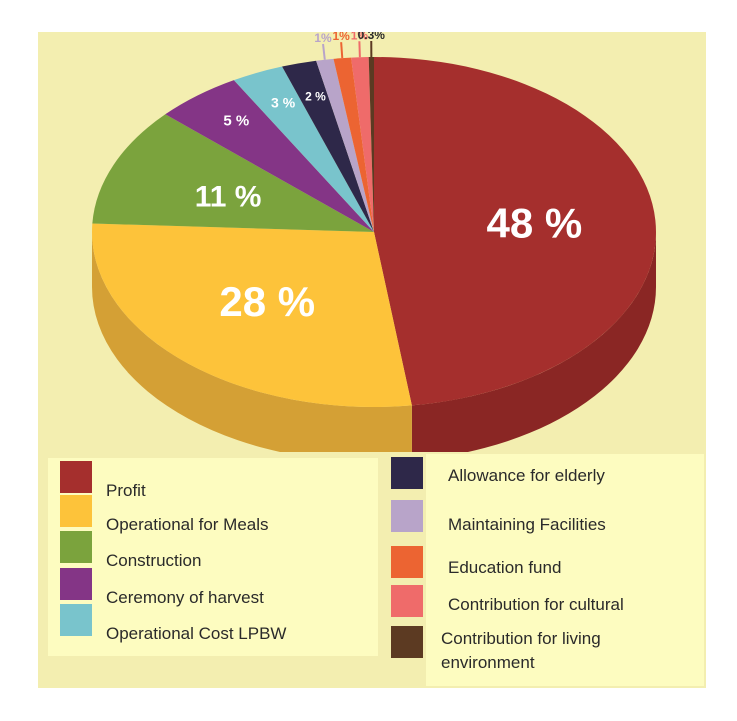 This screenshot has height=721, width=737. Describe the element at coordinates (283, 103) in the screenshot. I see `slice-label-operational-cost-lpbw: 3 %` at that location.